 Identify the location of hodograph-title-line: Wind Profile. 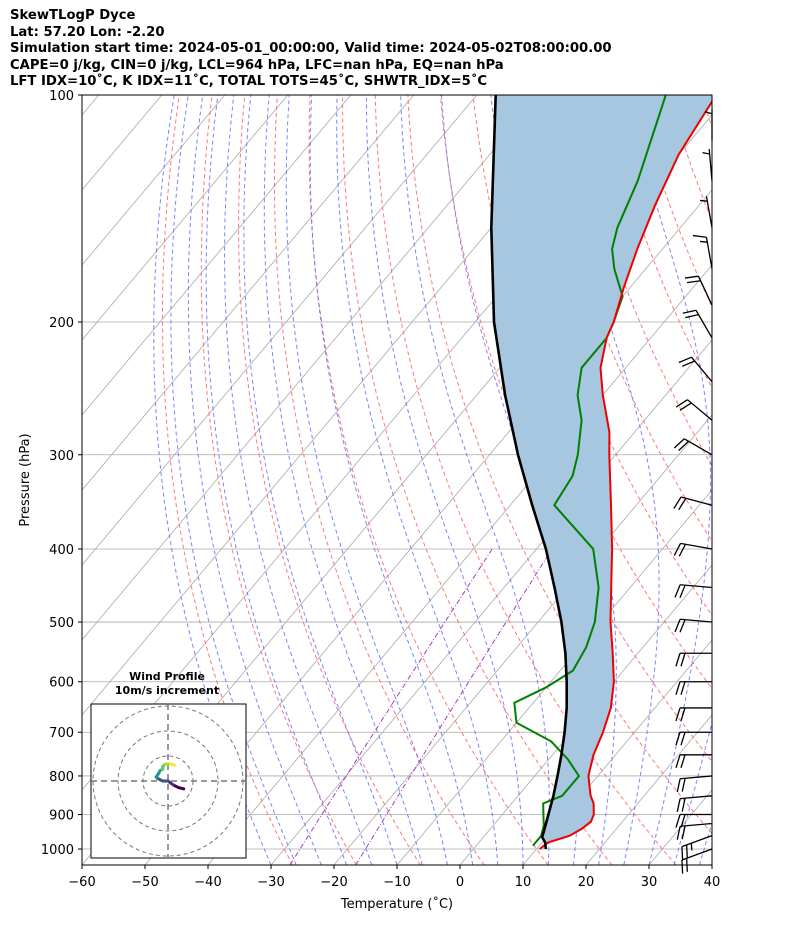
(167, 676).